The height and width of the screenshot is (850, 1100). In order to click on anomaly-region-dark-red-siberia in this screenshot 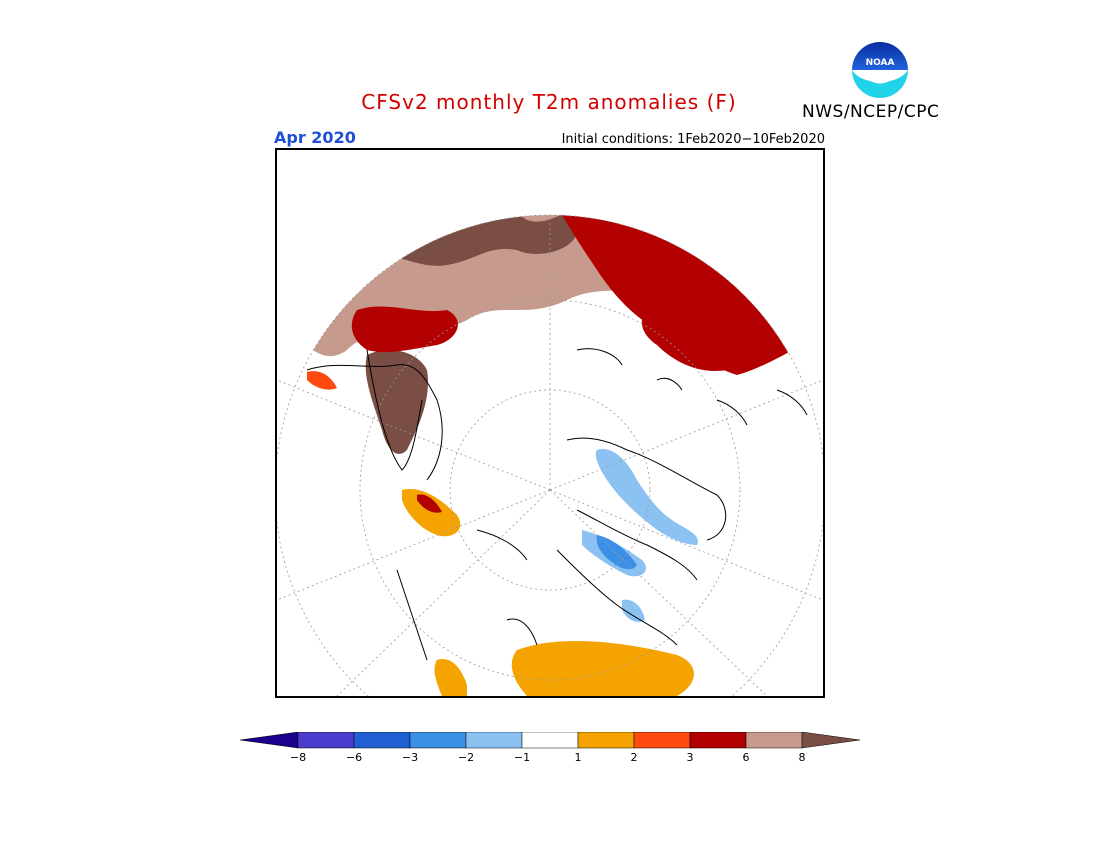, I will do `click(694, 338)`.